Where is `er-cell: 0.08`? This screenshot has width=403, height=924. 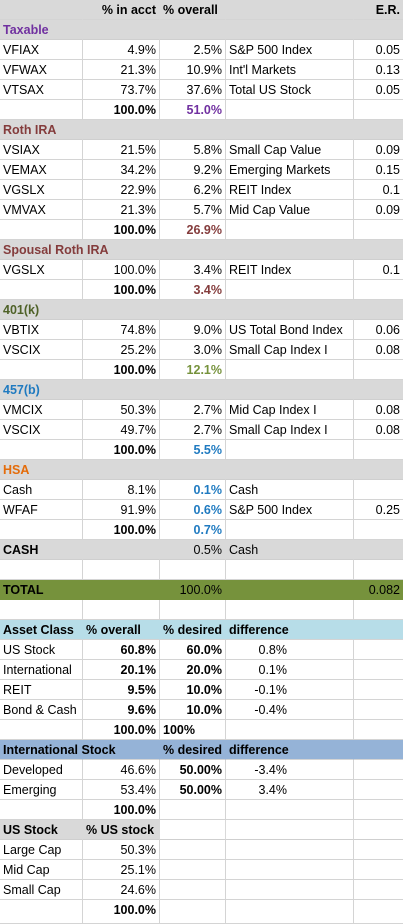
er-cell: 0.08 is located at coordinates (378, 430).